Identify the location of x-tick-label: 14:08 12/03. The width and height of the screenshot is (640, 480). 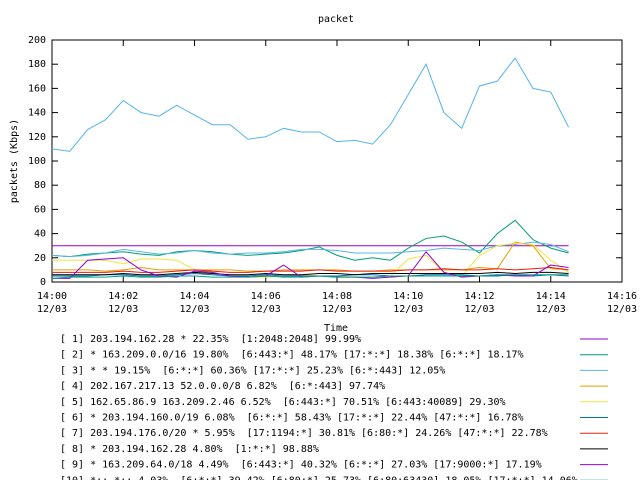
(337, 303).